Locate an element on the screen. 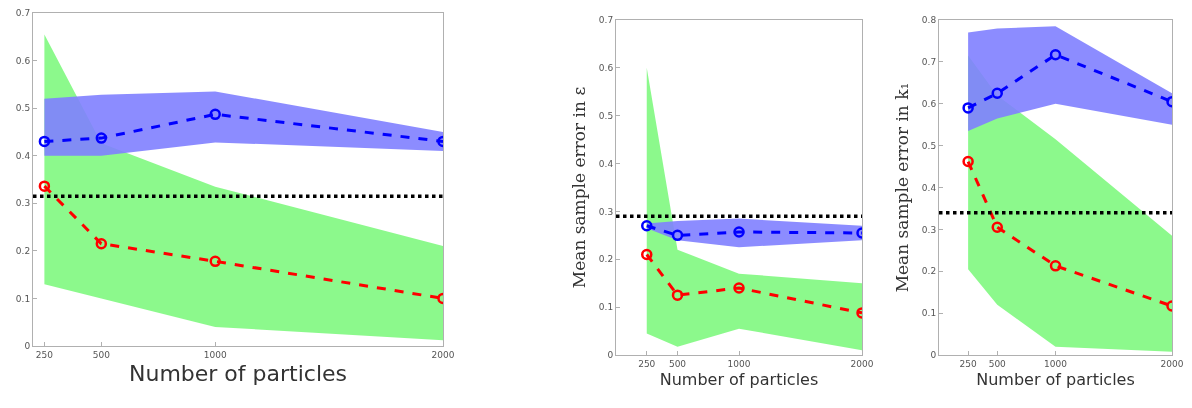 The height and width of the screenshot is (408, 1192). y-axis-title: Mean sample error in k₁ is located at coordinates (902, 187).